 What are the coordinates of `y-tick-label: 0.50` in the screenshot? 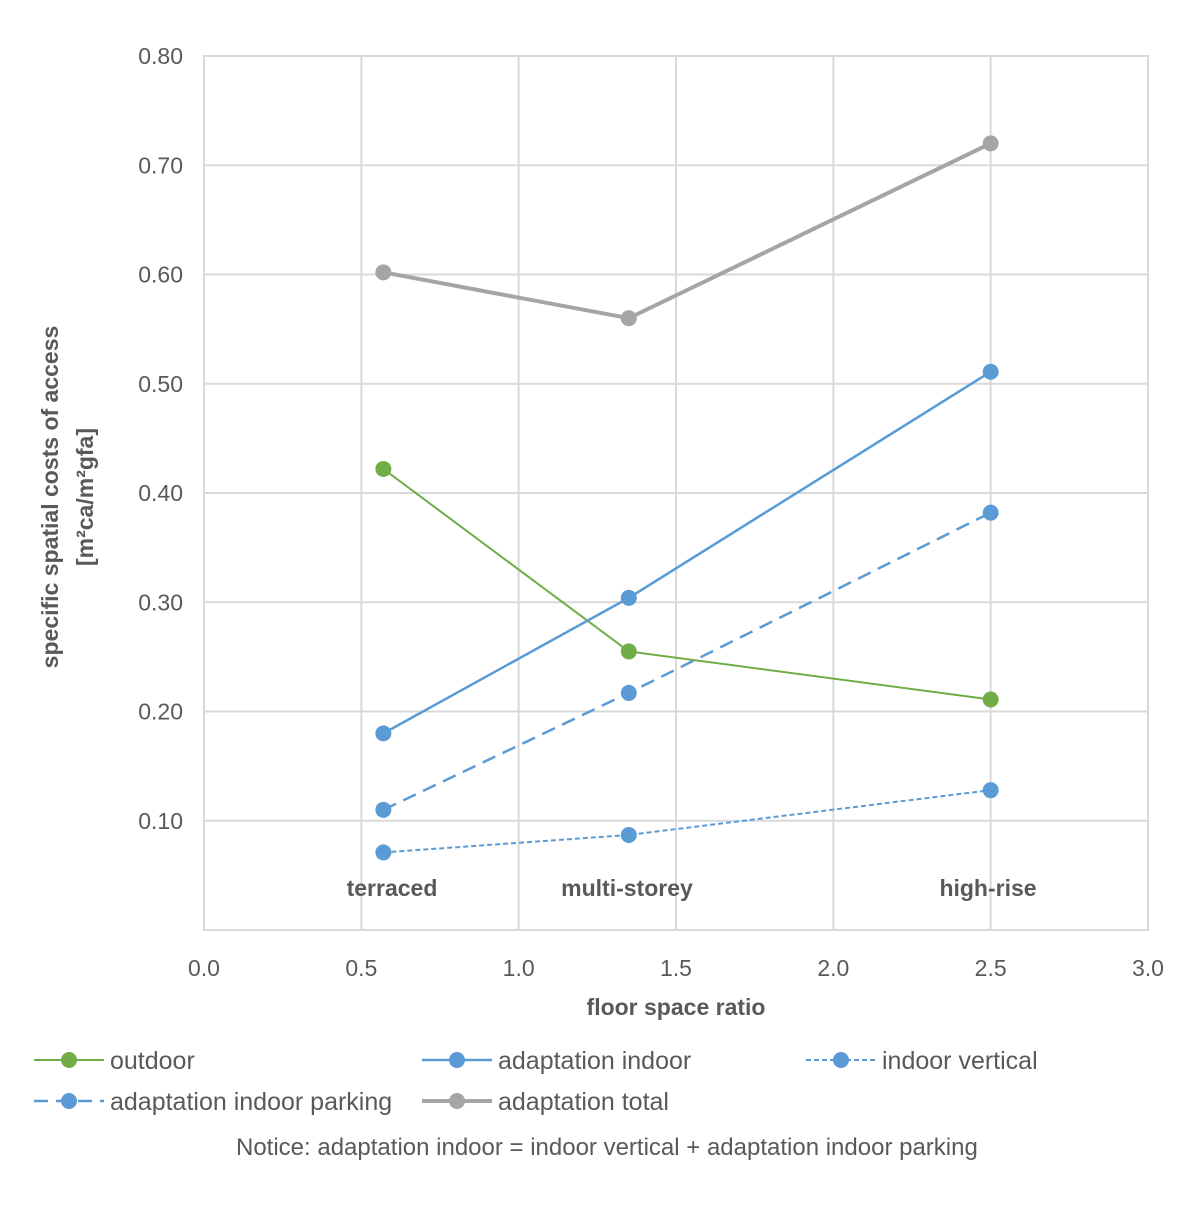 It's located at (160, 384).